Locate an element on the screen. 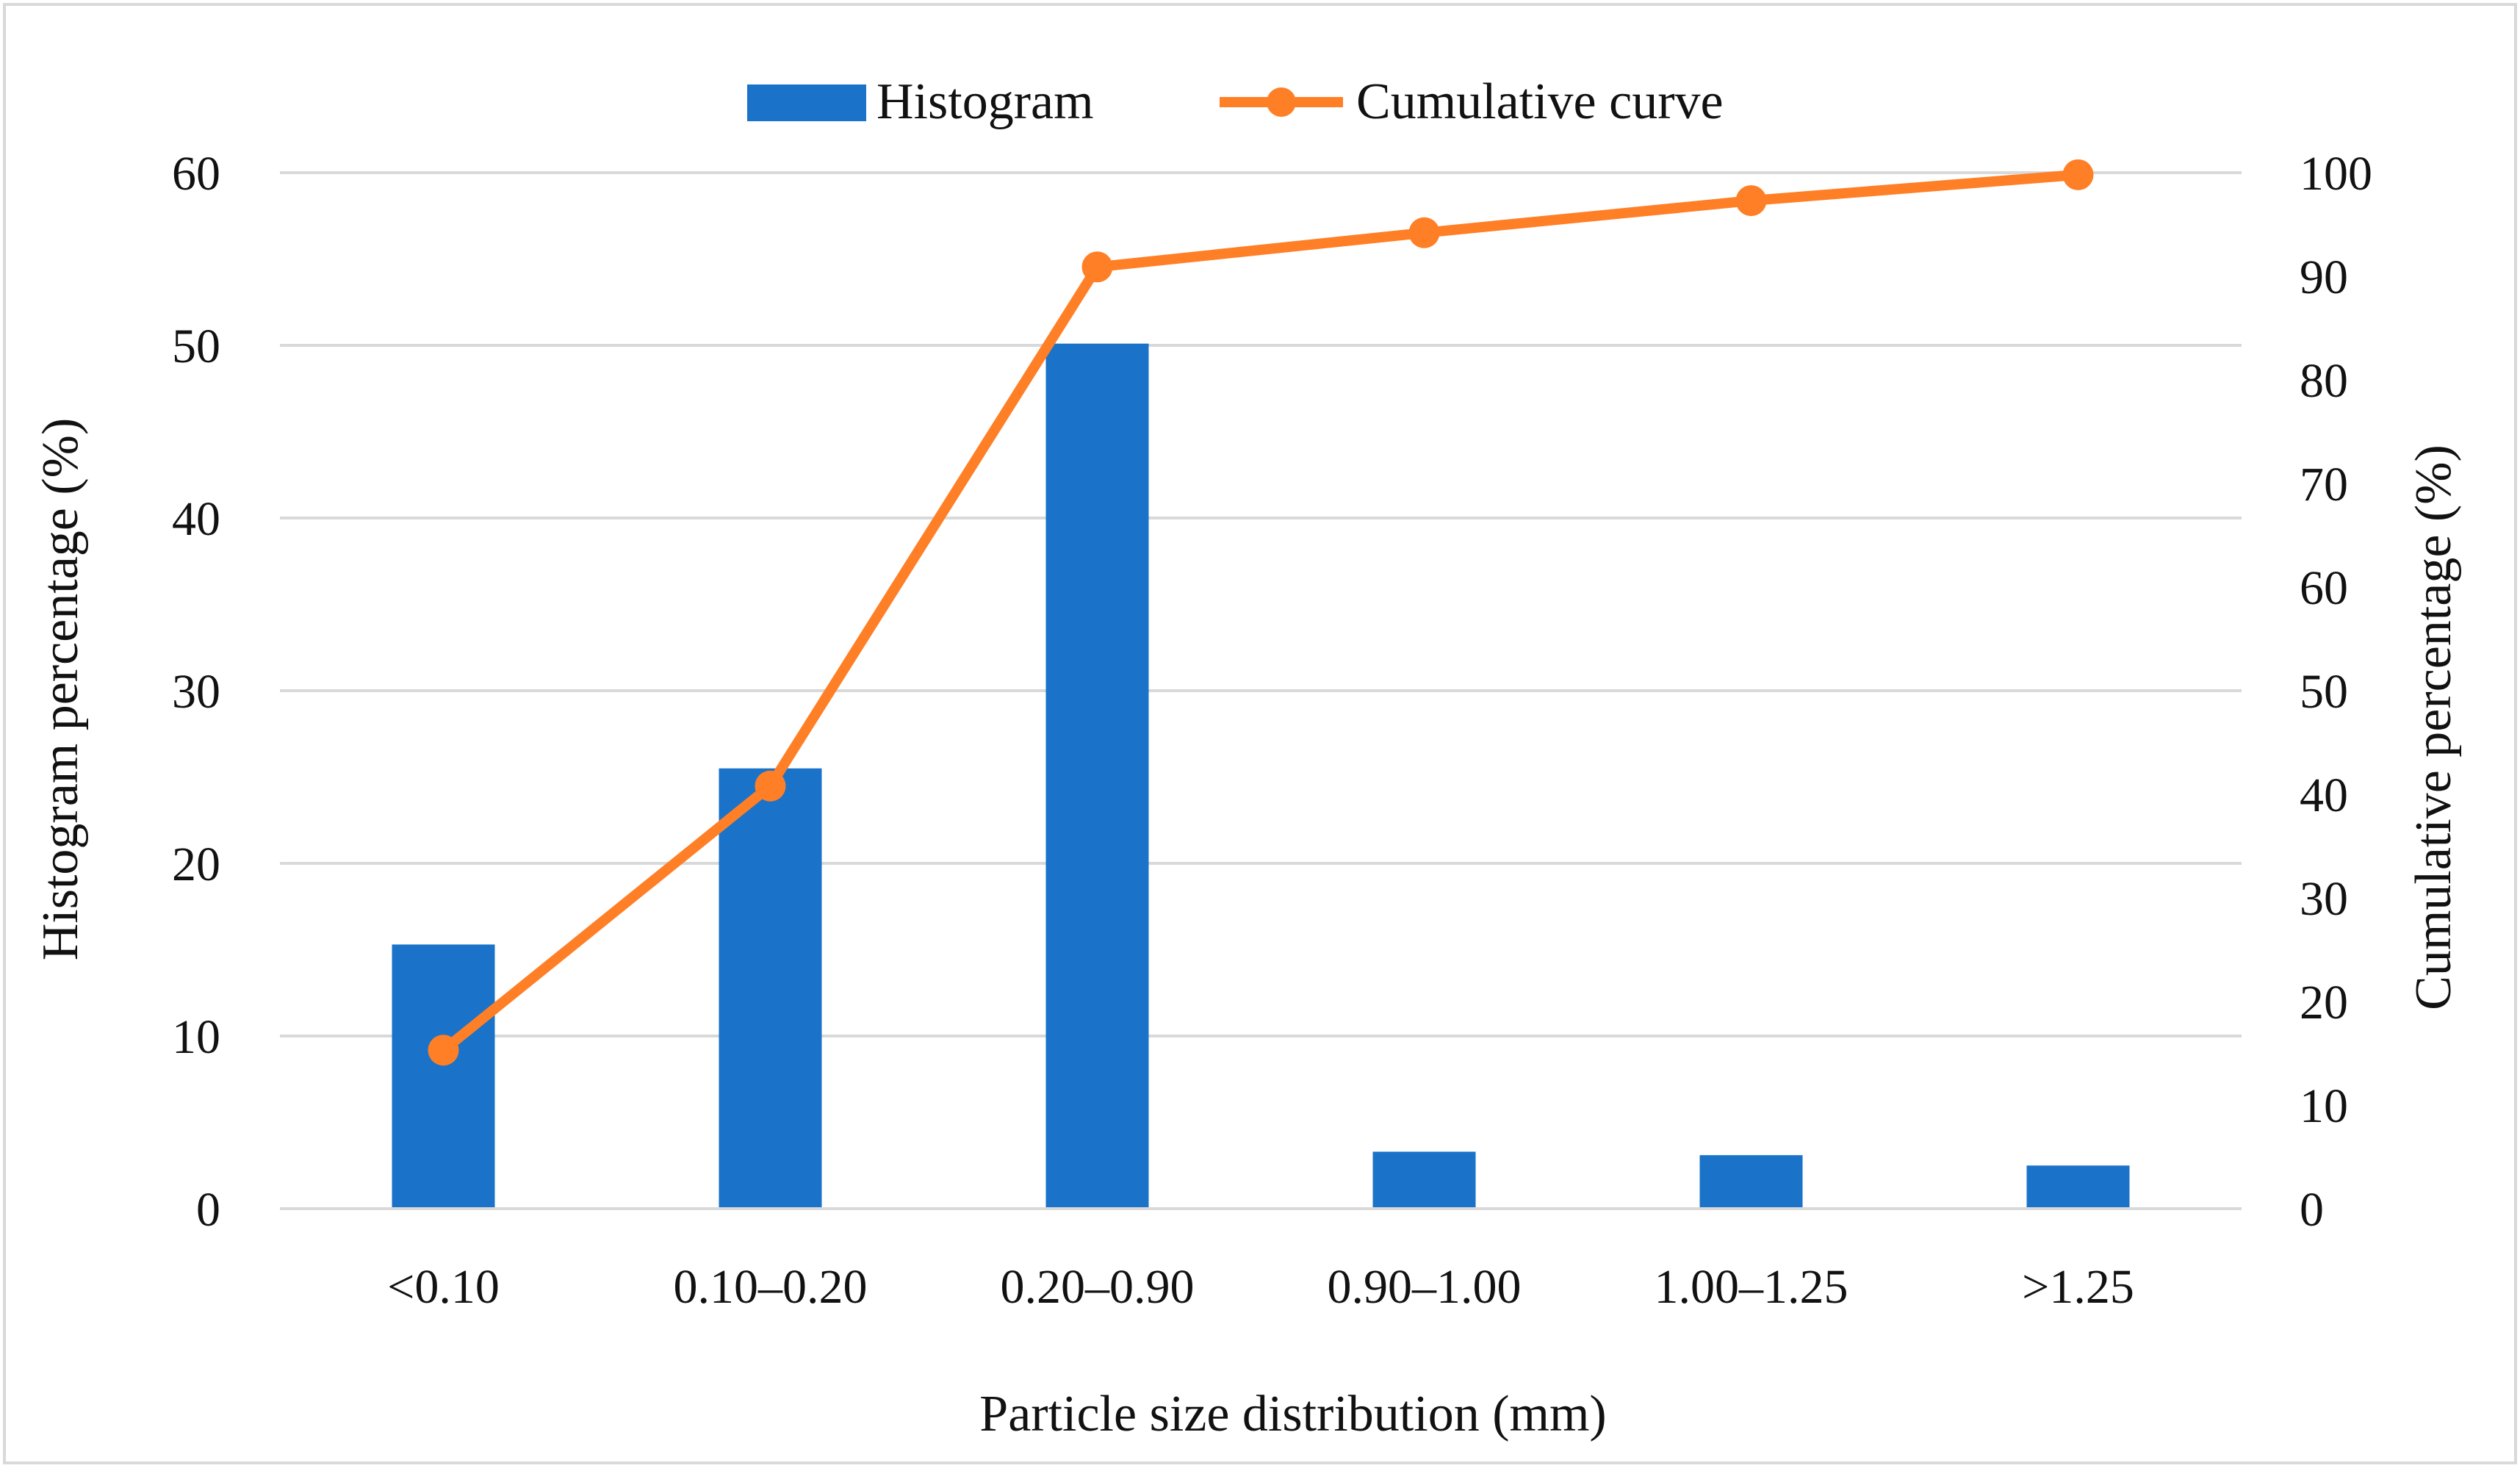 The width and height of the screenshot is (2520, 1471). y2-tick-label: 60 is located at coordinates (2324, 588).